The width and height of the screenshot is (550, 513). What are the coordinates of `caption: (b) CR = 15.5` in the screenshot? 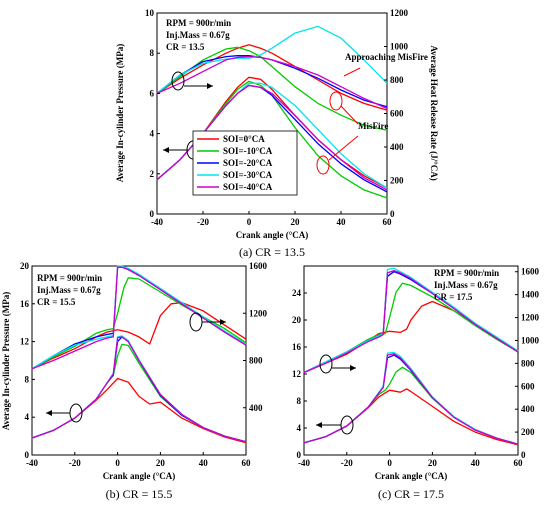 It's located at (139, 494).